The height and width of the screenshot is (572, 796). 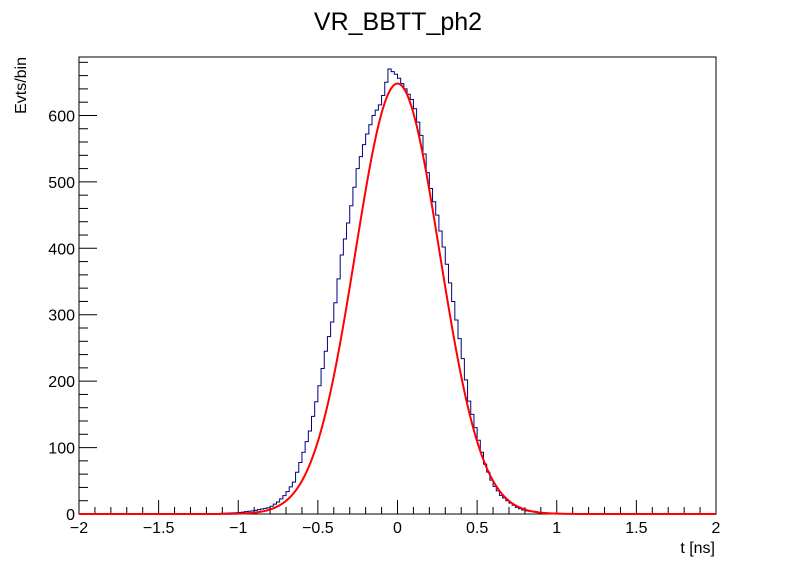 What do you see at coordinates (238, 528) in the screenshot?
I see `x-tick-label: −1` at bounding box center [238, 528].